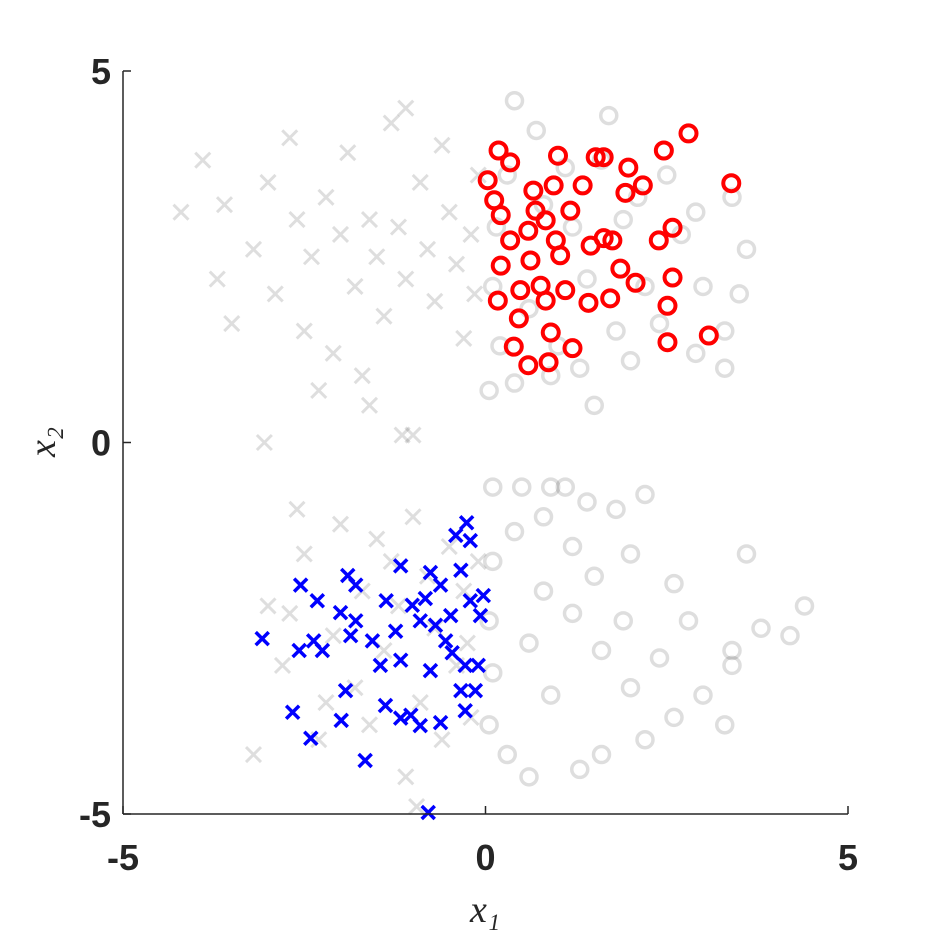 The image size is (938, 938). I want to click on y-tick-label: -5, so click(95, 814).